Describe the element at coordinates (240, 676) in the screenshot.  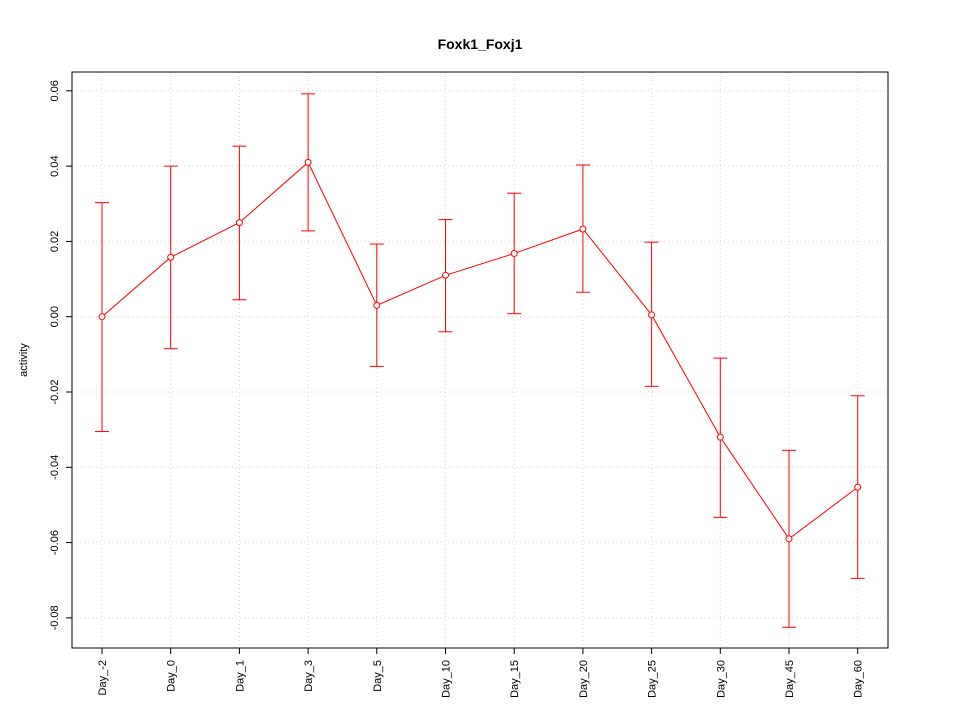
I see `x-tick-label: Day_1` at that location.